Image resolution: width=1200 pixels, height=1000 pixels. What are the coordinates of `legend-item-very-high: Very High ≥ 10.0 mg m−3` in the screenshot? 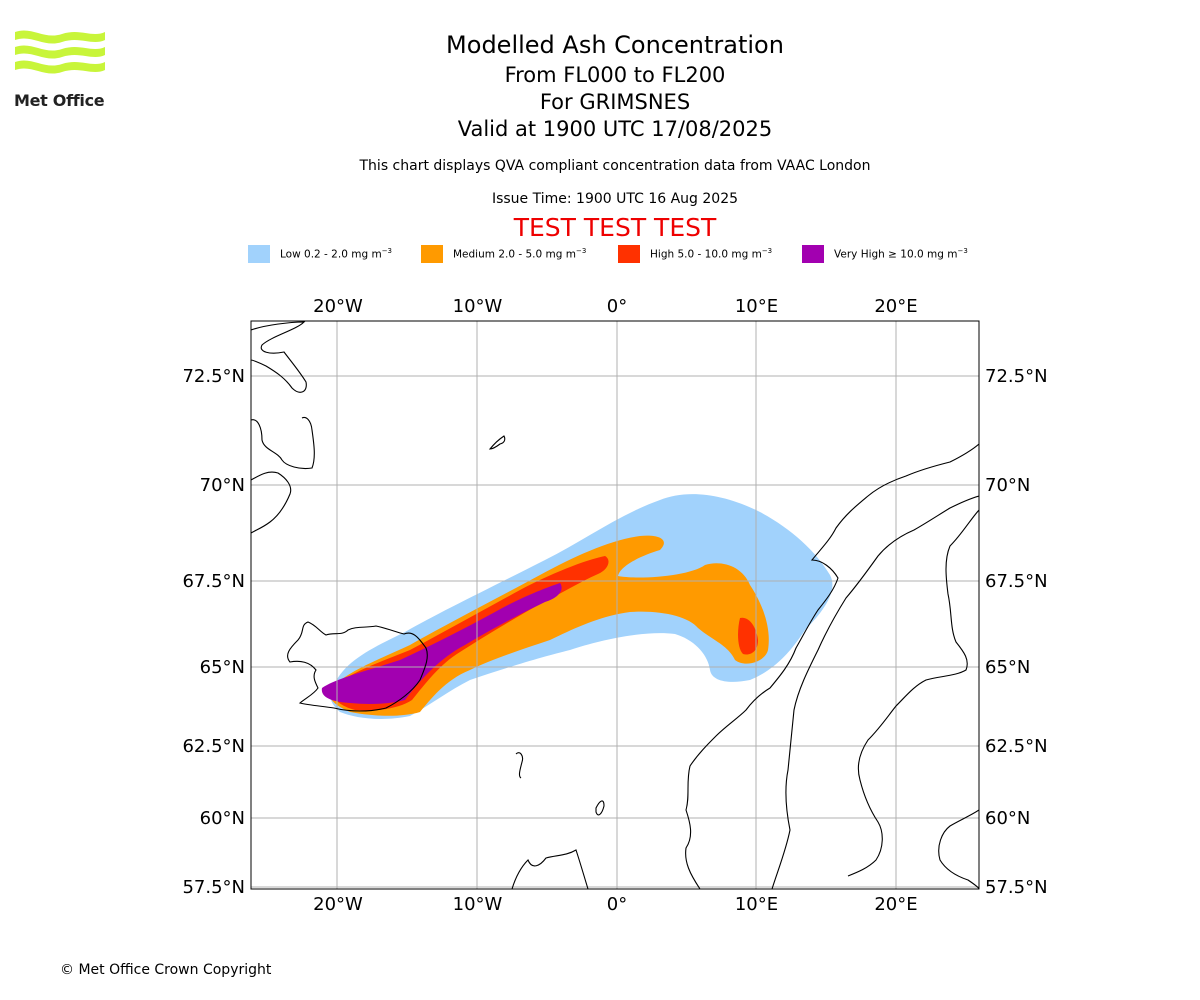 It's located at (885, 253).